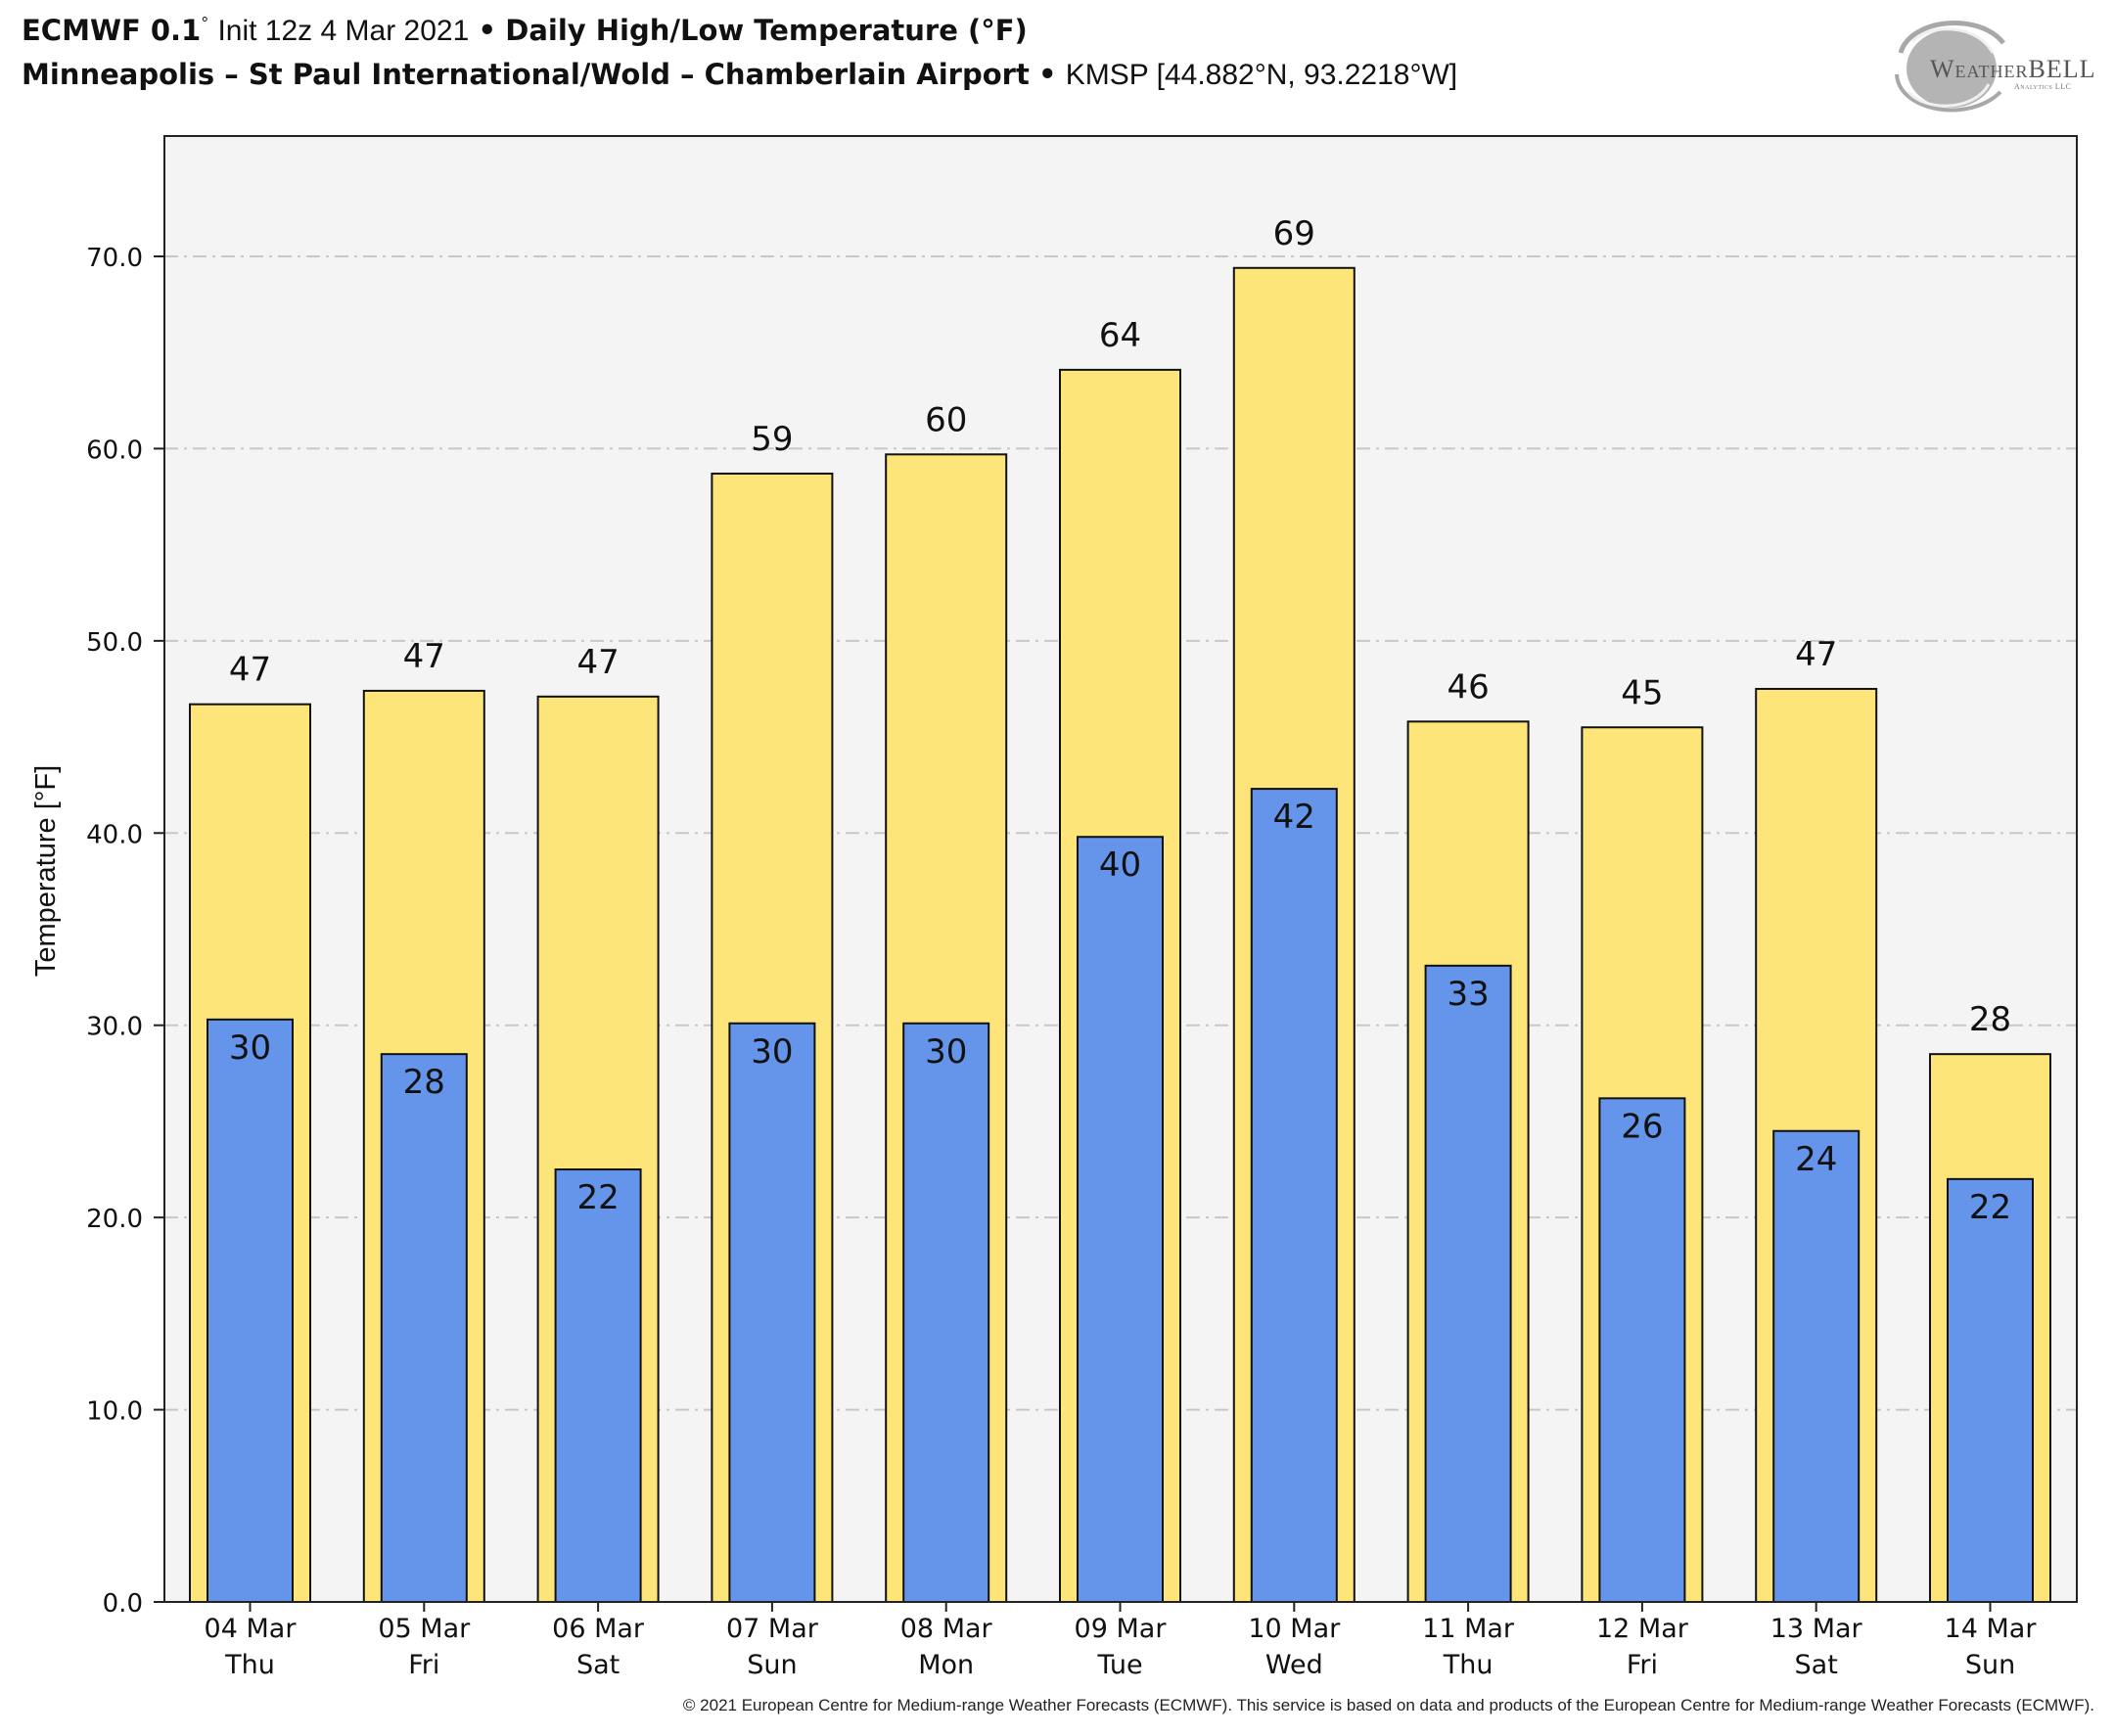 Image resolution: width=2114 pixels, height=1736 pixels. I want to click on high-value-label: 64, so click(1120, 336).